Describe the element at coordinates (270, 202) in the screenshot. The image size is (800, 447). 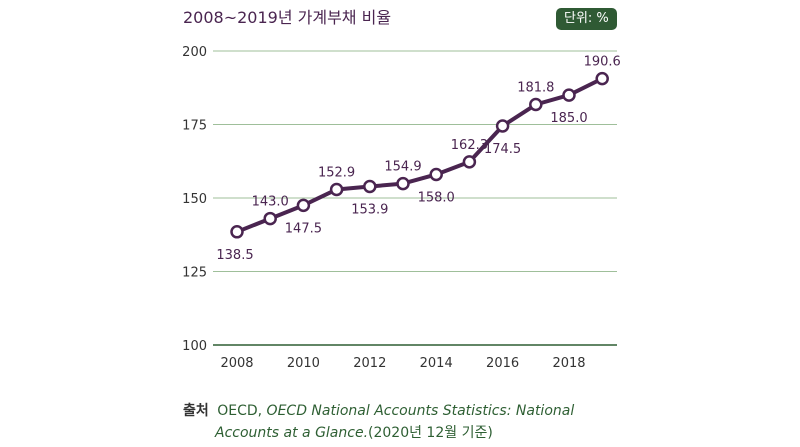
I see `data-label: 143.0` at that location.